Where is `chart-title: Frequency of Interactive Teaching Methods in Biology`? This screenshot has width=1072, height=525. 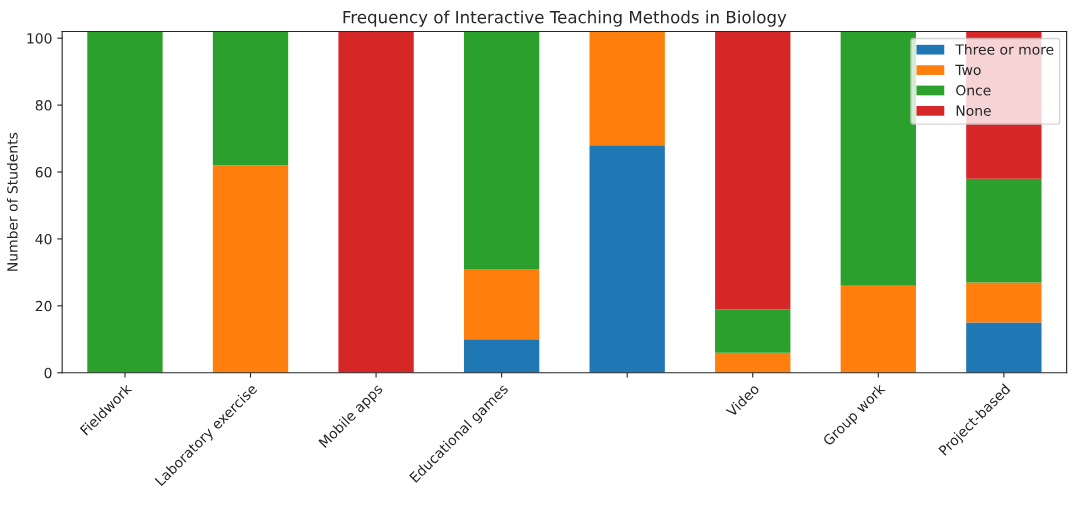
chart-title: Frequency of Interactive Teaching Methods in Biology is located at coordinates (565, 18).